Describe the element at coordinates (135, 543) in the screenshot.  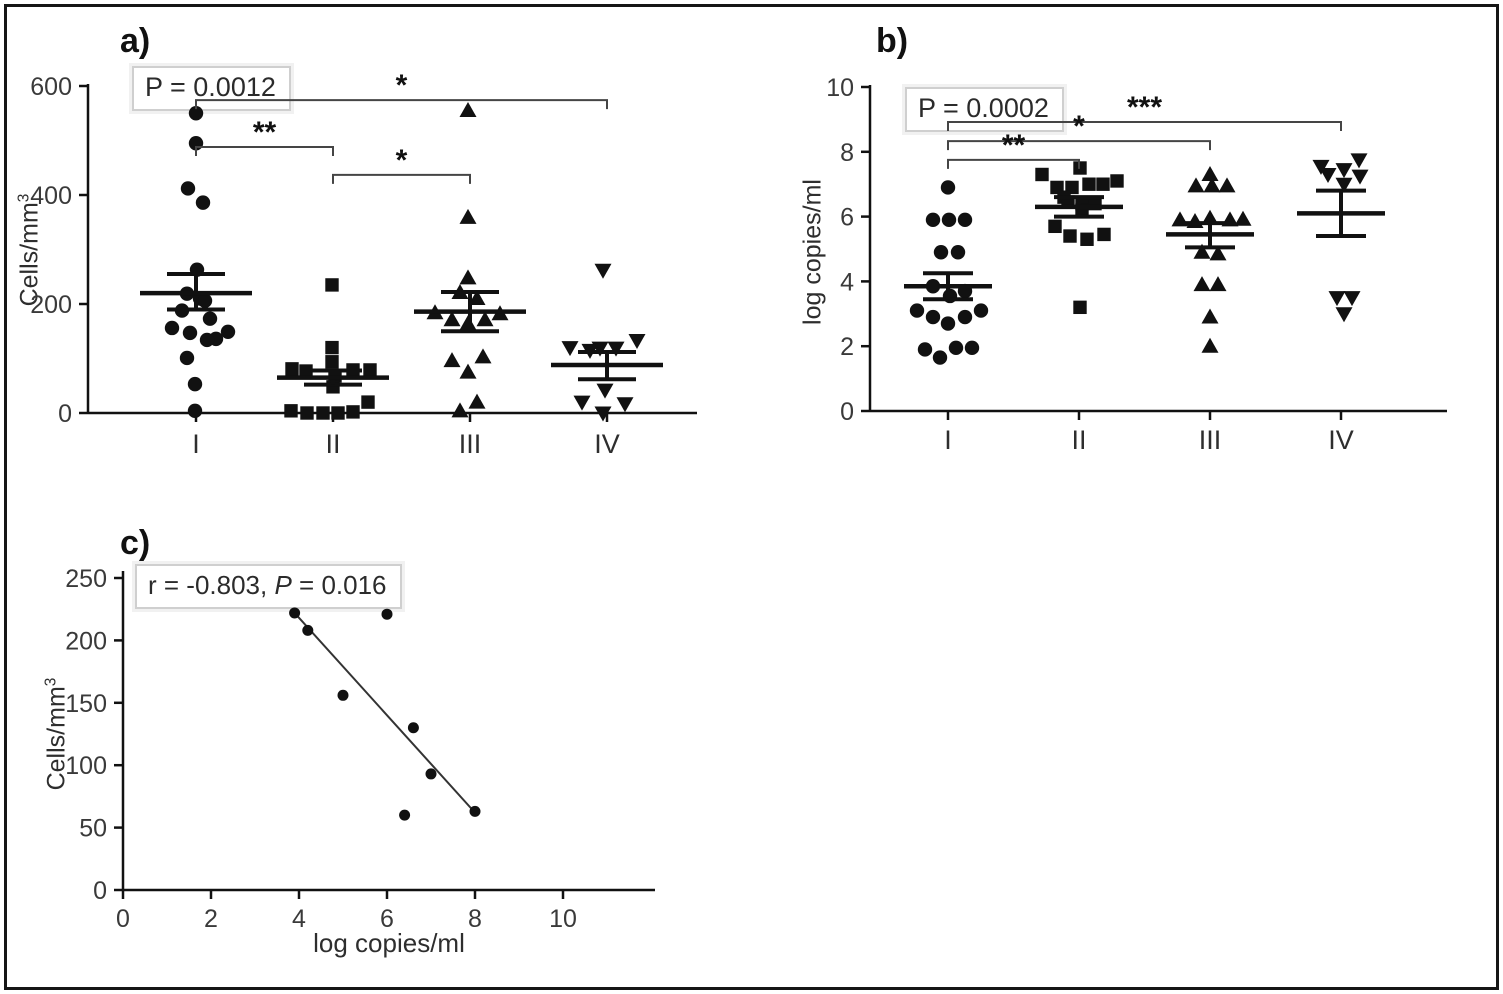
I see `panel-c-letter: c)` at that location.